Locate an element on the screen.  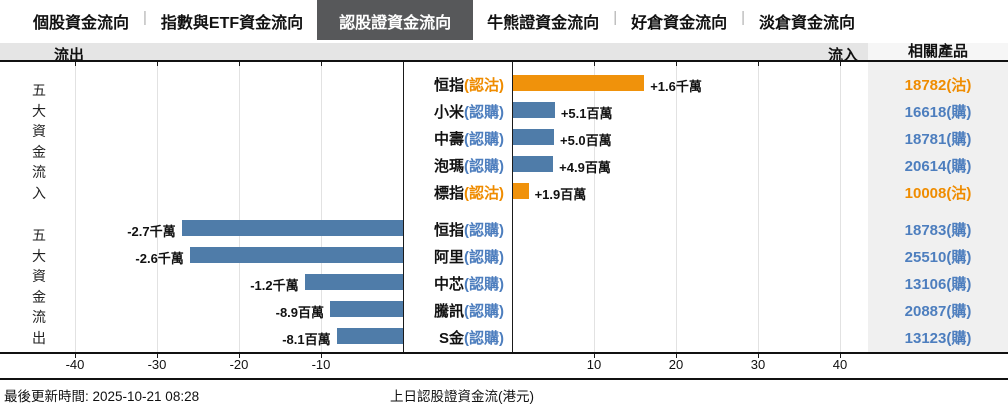
related-product-link: 16618(購) is located at coordinates (938, 112).